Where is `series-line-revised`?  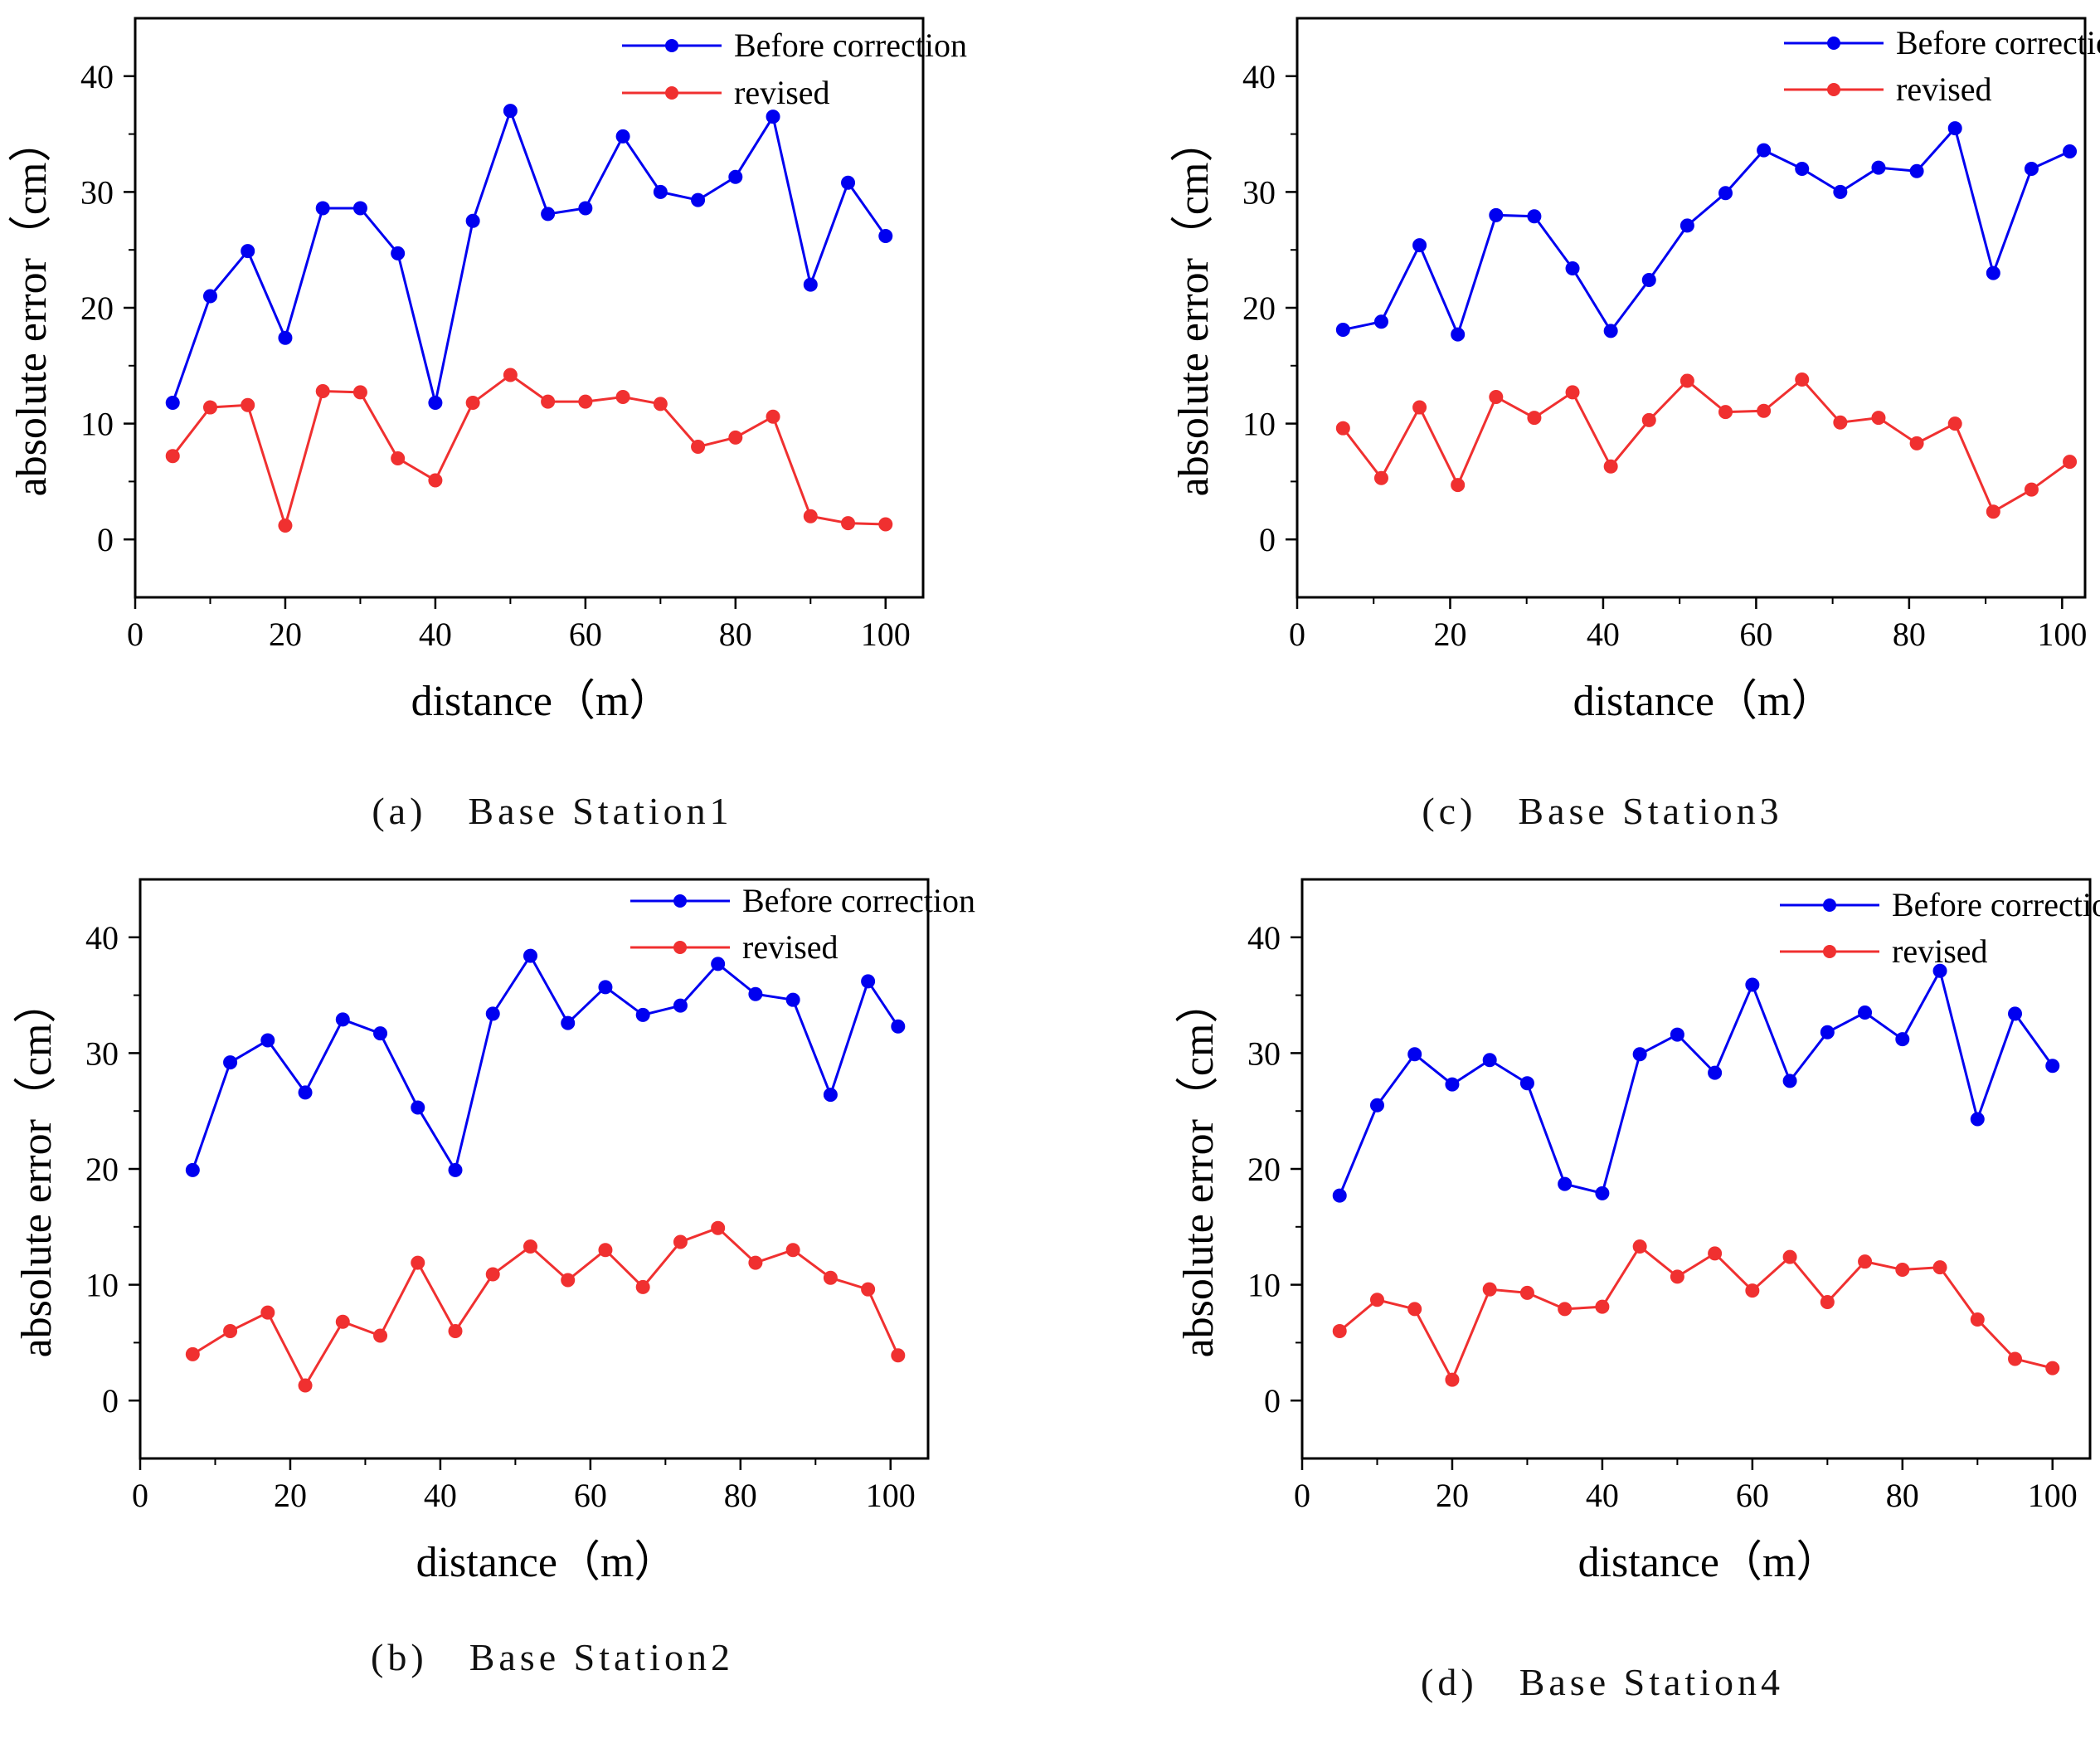
series-line-revised is located at coordinates (1706, 445).